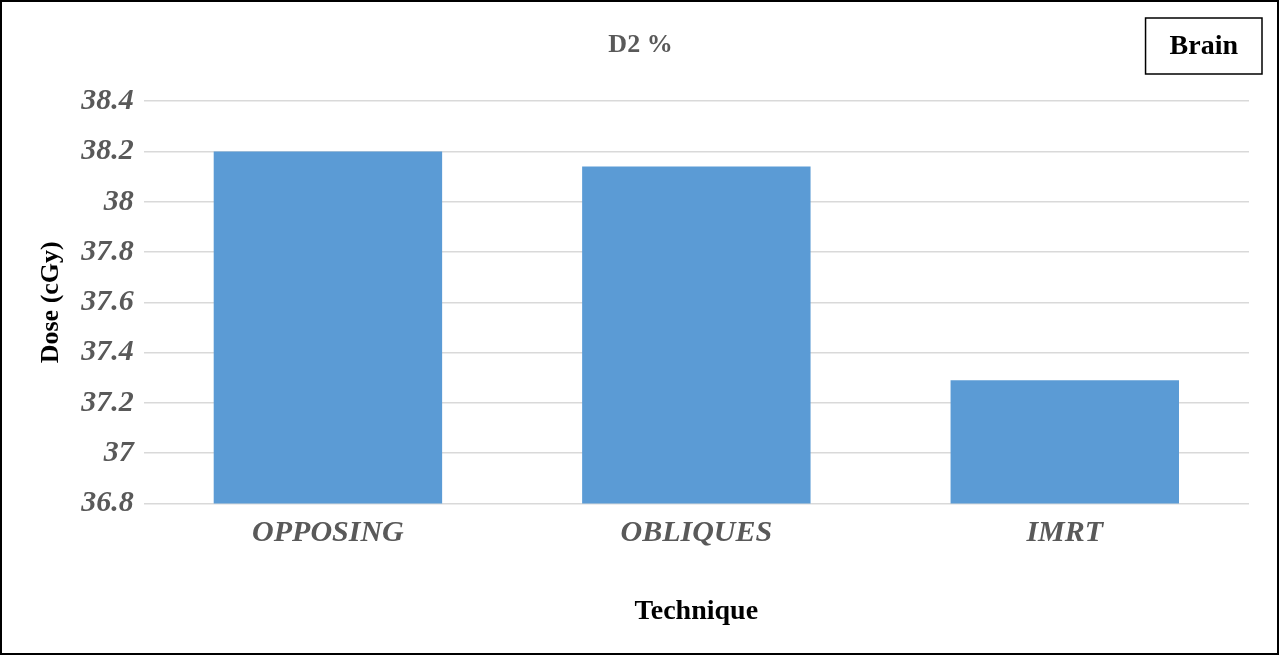 This screenshot has width=1279, height=655. Describe the element at coordinates (107, 350) in the screenshot. I see `y-tick-label: 37.4` at that location.